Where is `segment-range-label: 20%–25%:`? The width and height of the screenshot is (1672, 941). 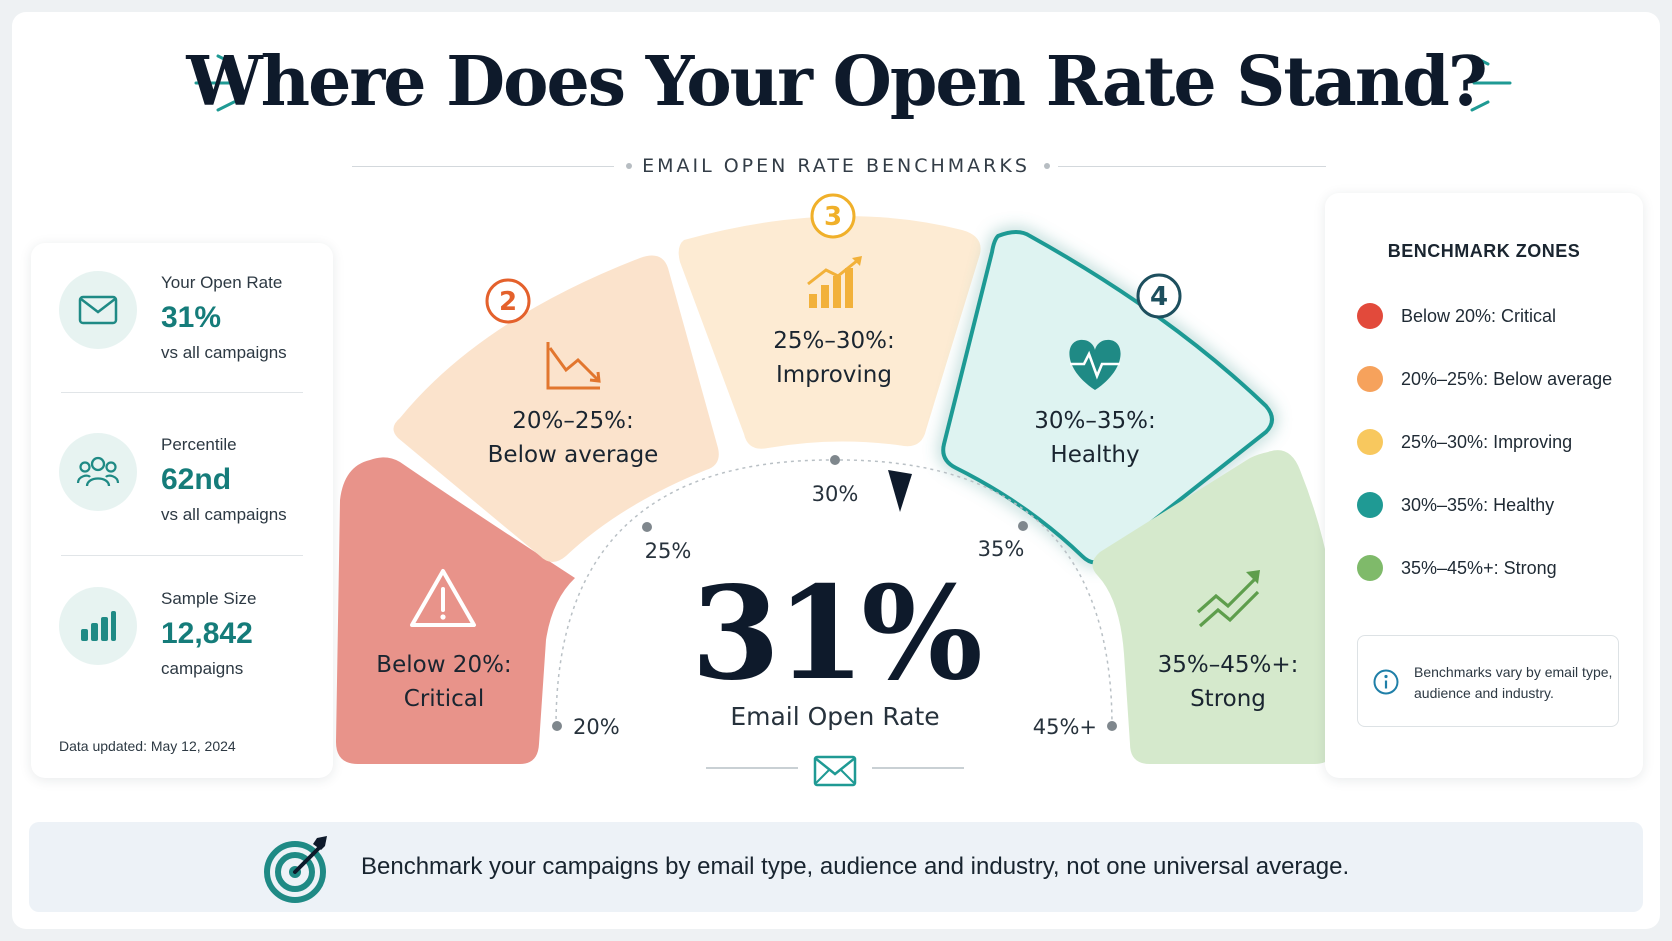
segment-range-label: 20%–25%: is located at coordinates (573, 421).